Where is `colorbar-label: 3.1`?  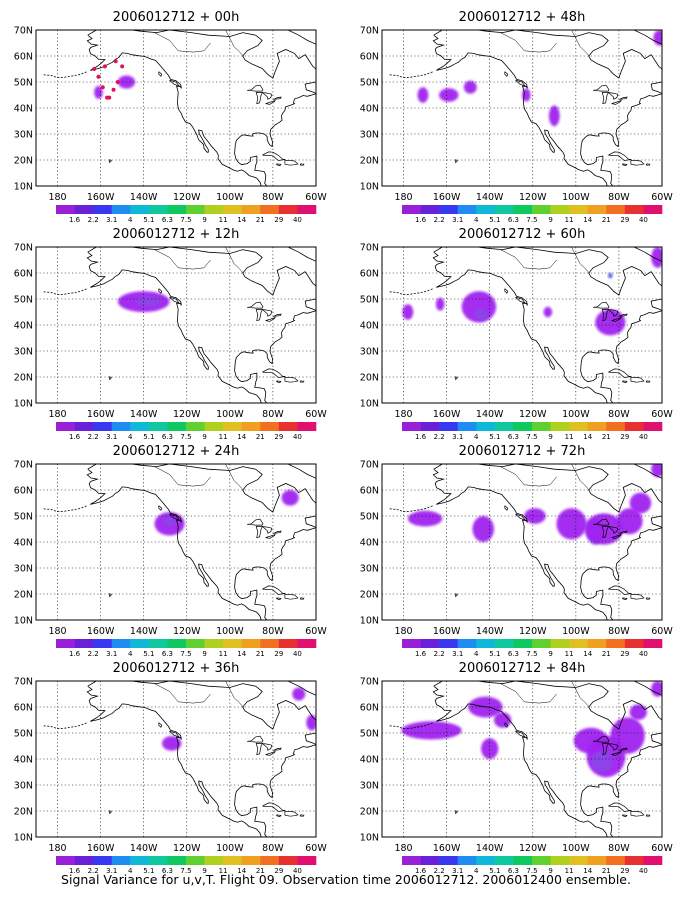 colorbar-label: 3.1 is located at coordinates (457, 437).